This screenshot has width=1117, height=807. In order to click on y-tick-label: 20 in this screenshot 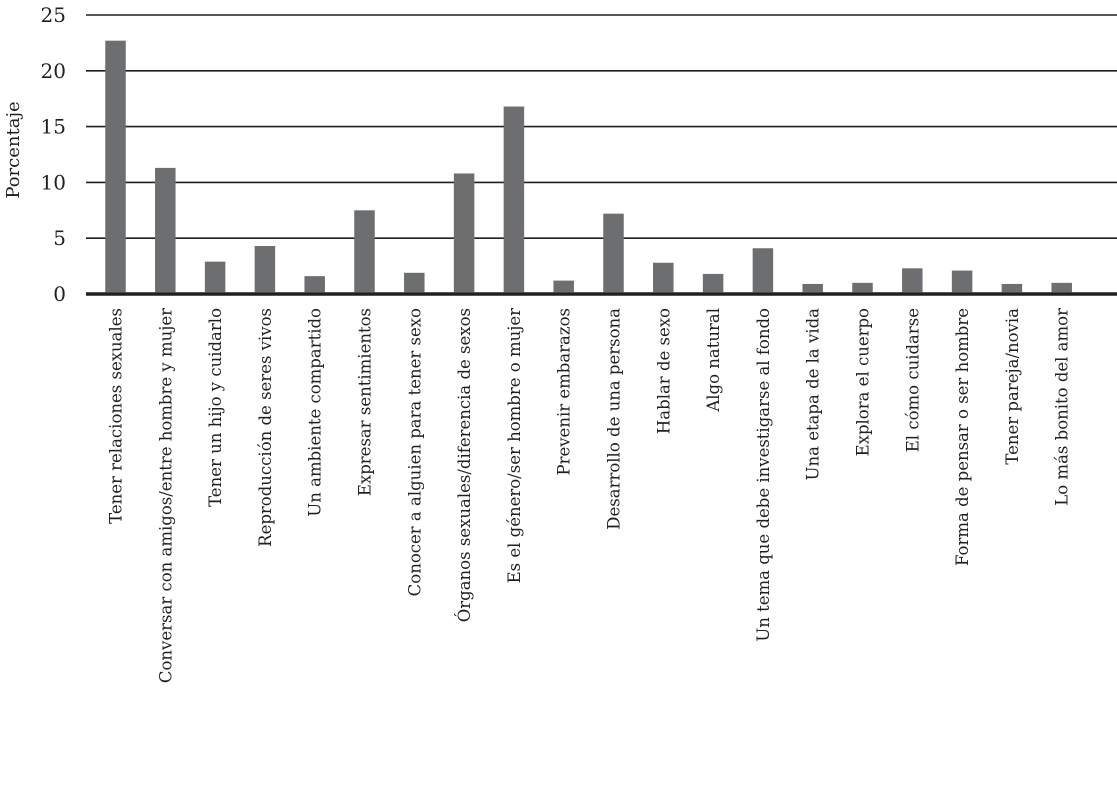, I will do `click(53, 71)`.